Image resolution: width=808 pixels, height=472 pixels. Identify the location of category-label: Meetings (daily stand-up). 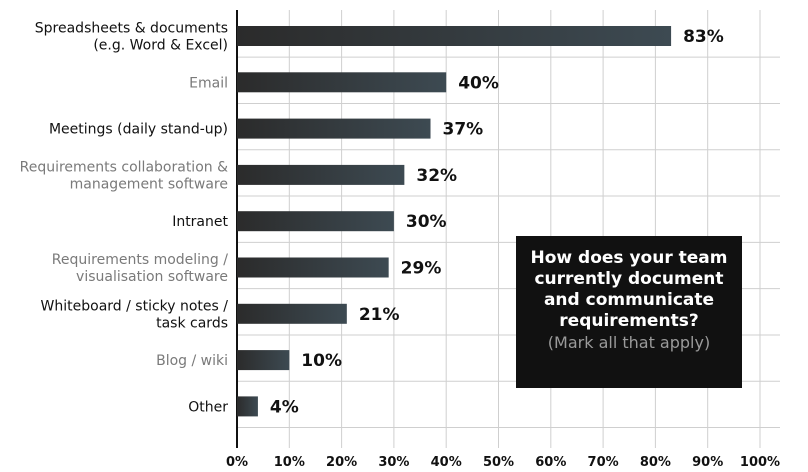
(138, 130).